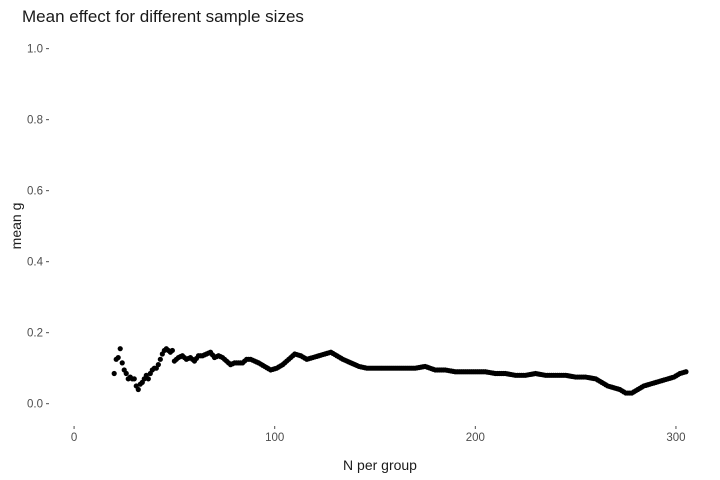  Describe the element at coordinates (400, 371) in the screenshot. I see `data-points` at that location.